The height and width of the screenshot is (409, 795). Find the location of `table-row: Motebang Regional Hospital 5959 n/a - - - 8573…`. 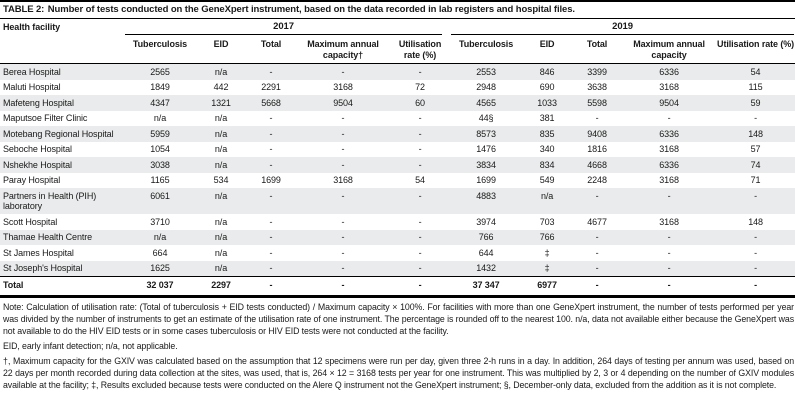

table-row: Motebang Regional Hospital 5959 n/a - - - 8573… is located at coordinates (397, 134).